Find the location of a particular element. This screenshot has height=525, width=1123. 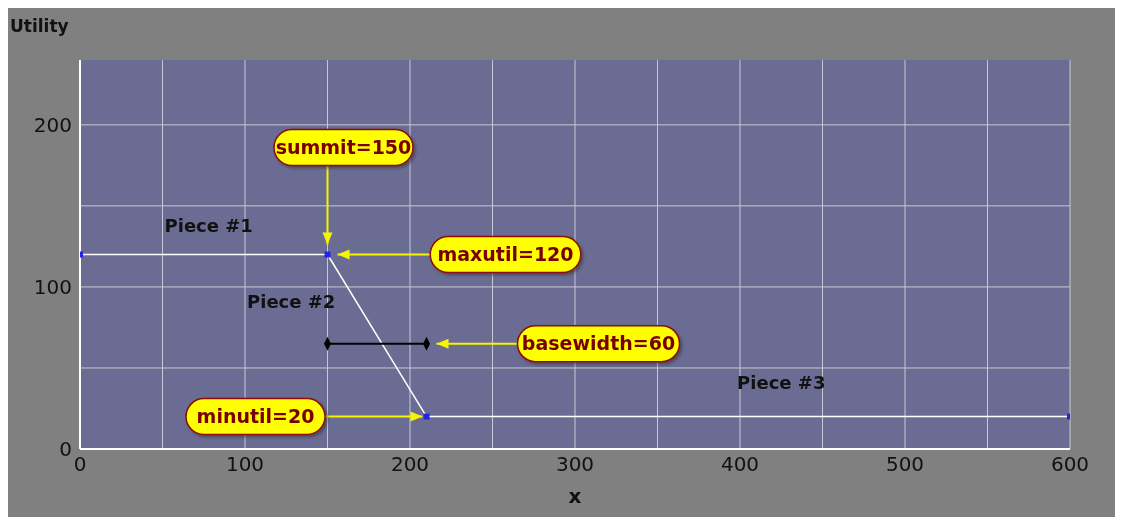

y-tick-label: 200 is located at coordinates (52, 124).